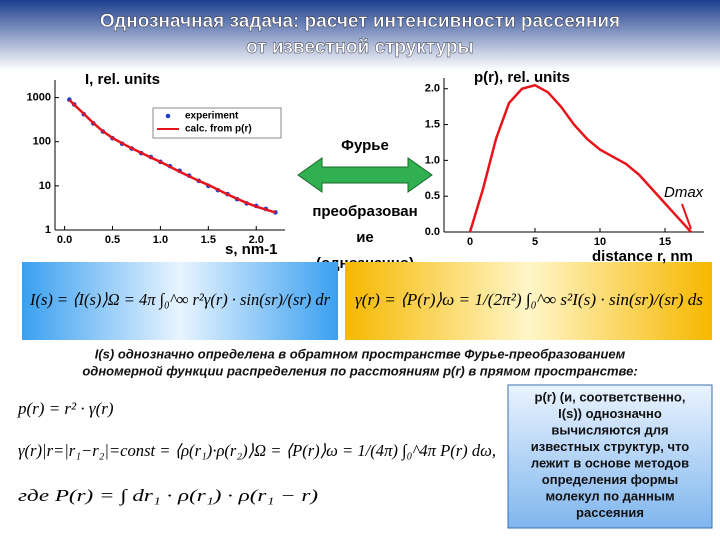 The height and width of the screenshot is (540, 720). I want to click on note-line: вычисляются для, so click(609, 429).